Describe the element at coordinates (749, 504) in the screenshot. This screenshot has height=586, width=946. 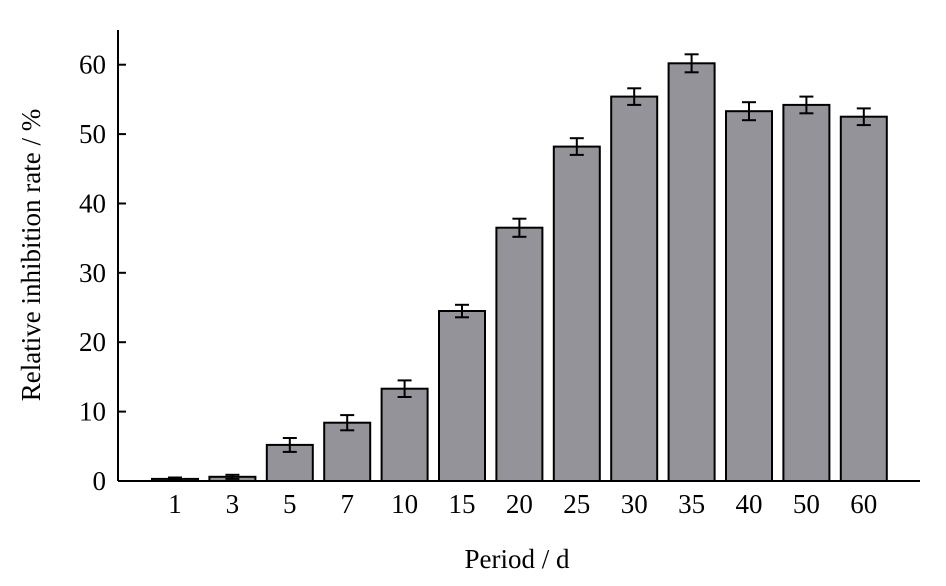
I see `x-tick-label-40: 40` at that location.